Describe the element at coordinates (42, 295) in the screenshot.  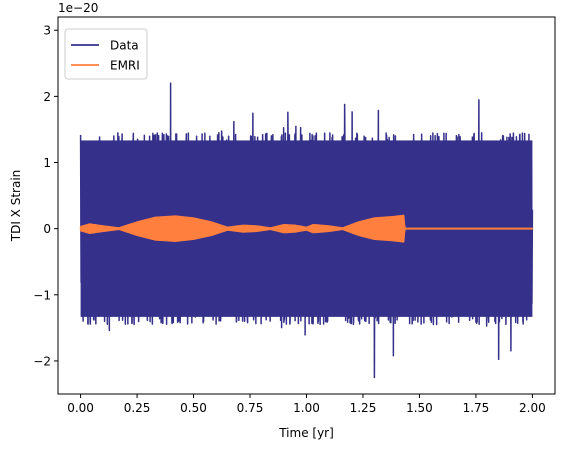
I see `y-tick-label: −1` at that location.